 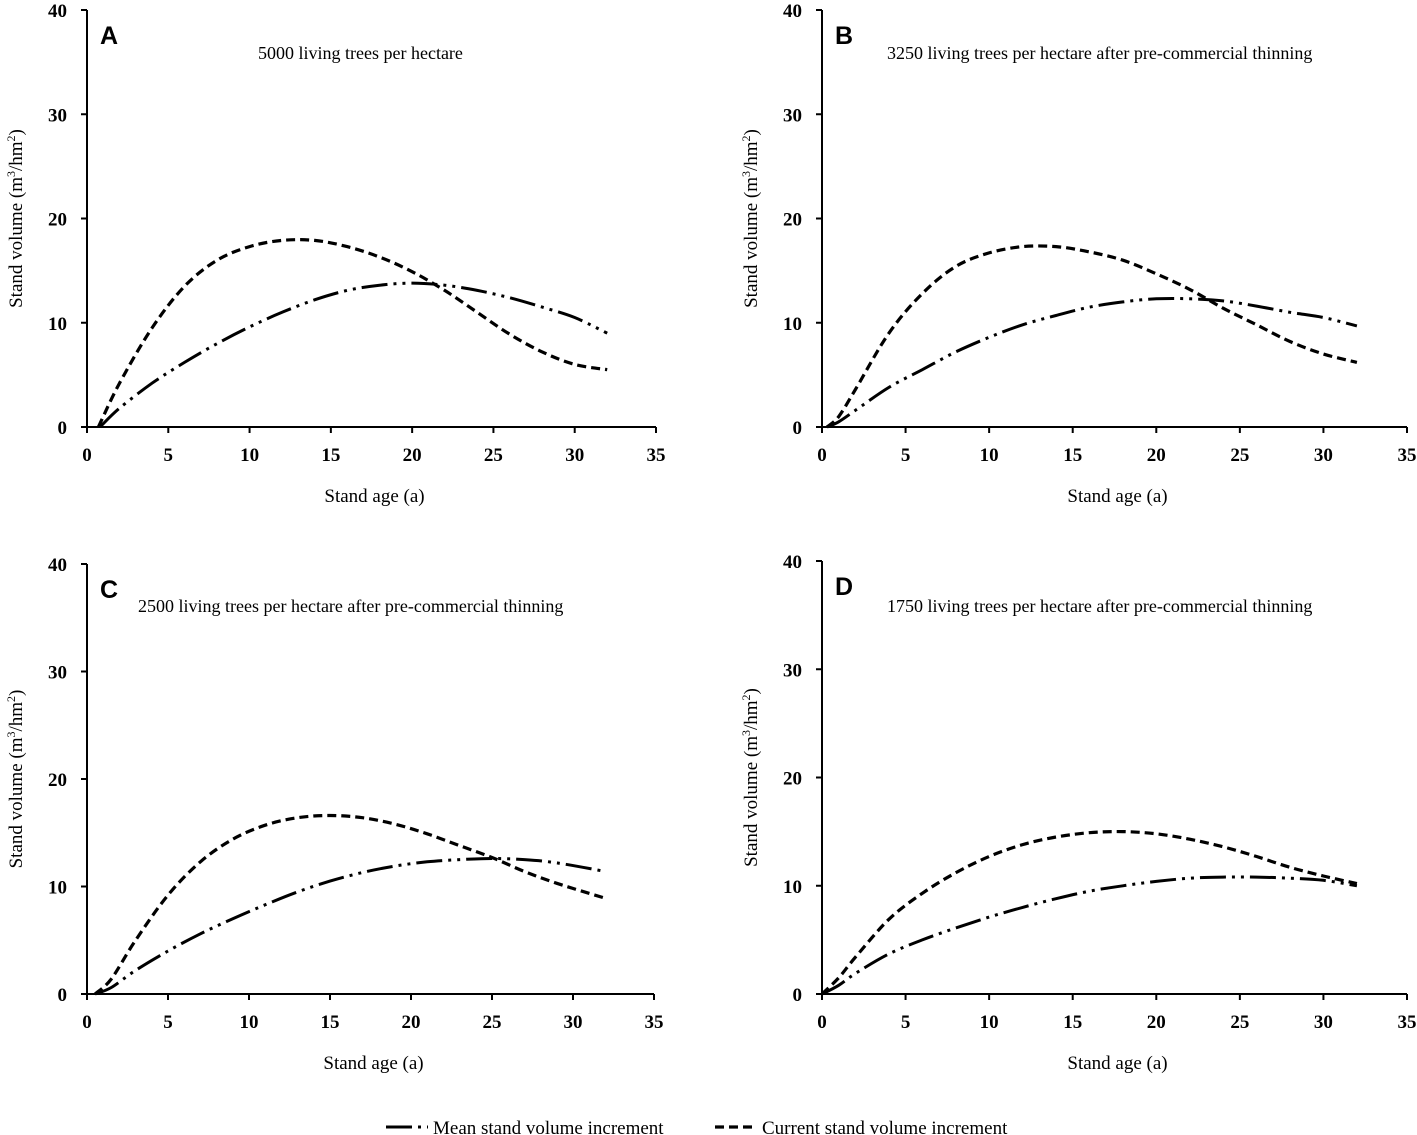 I want to click on panel-subtitle: 5000 living trees per hectare, so click(x=360, y=53).